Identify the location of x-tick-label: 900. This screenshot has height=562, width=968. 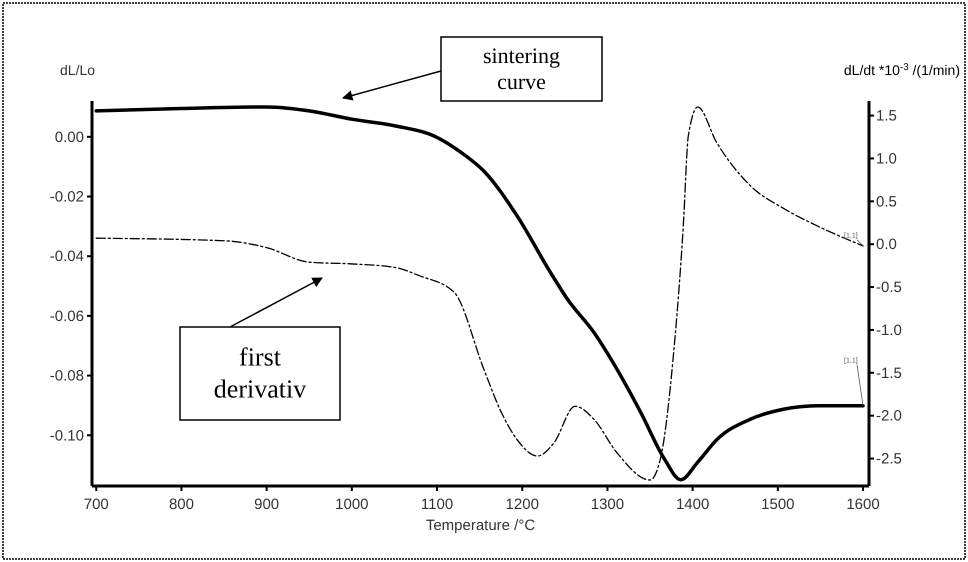
(267, 504).